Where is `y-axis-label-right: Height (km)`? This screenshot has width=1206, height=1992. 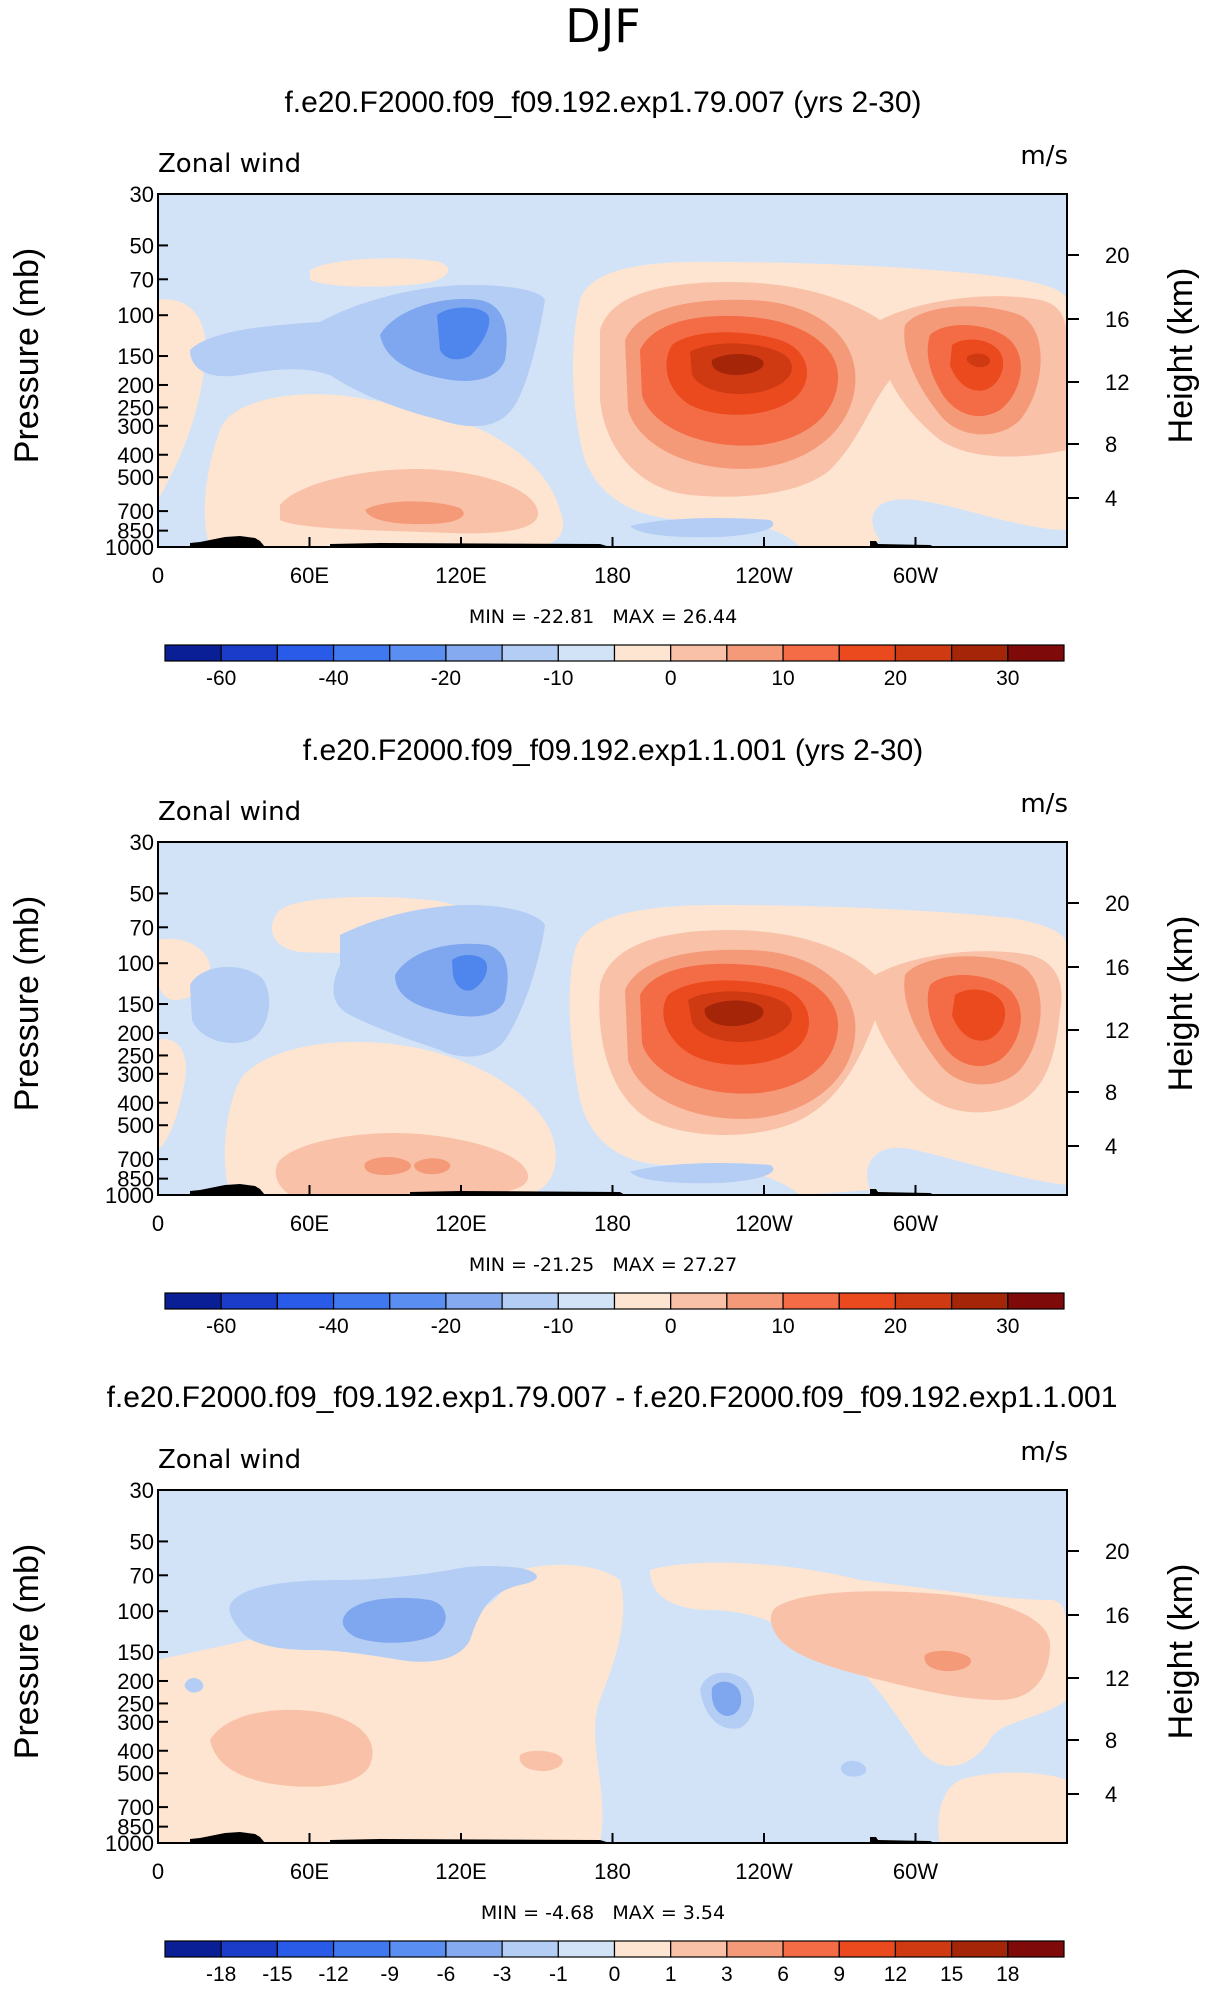 y-axis-label-right: Height (km) is located at coordinates (1181, 1652).